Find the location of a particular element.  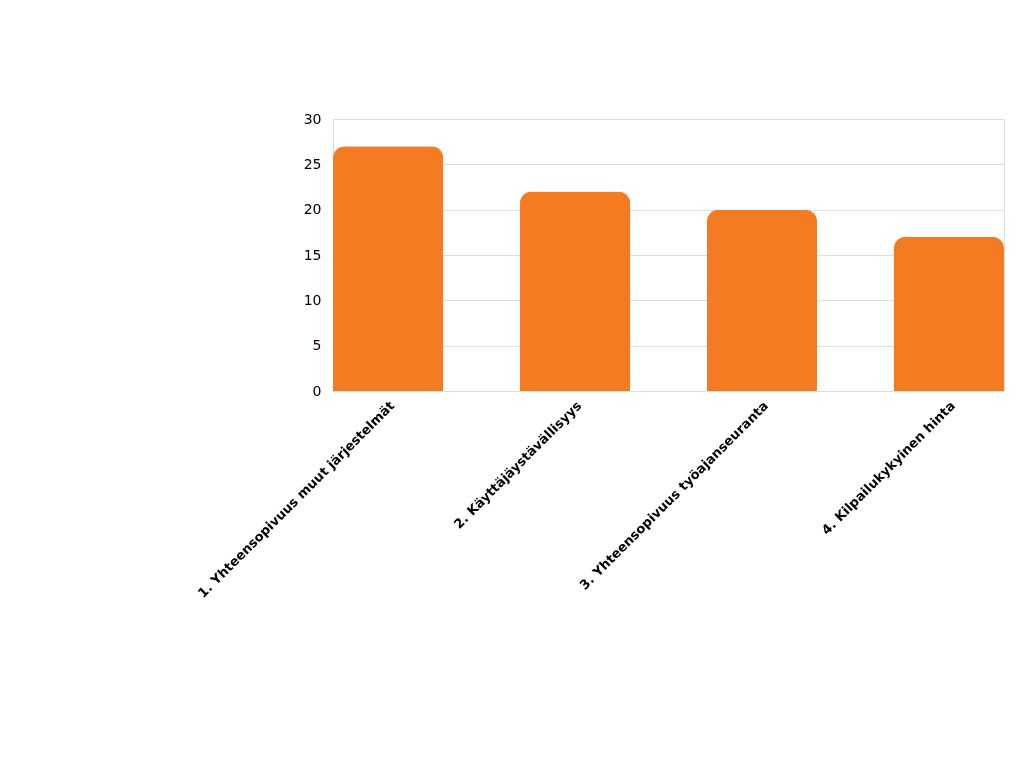

y-tick-label: 20 is located at coordinates (312, 209).